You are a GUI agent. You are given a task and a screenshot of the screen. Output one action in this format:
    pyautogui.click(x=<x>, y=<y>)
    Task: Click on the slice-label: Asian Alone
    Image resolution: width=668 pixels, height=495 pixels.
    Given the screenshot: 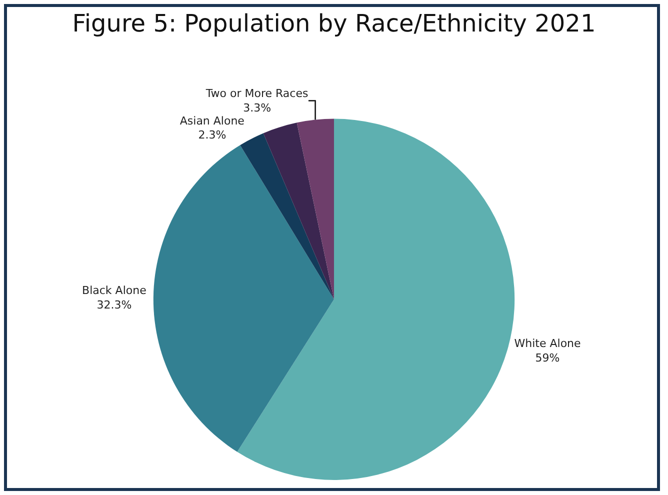 What is the action you would take?
    pyautogui.click(x=212, y=121)
    